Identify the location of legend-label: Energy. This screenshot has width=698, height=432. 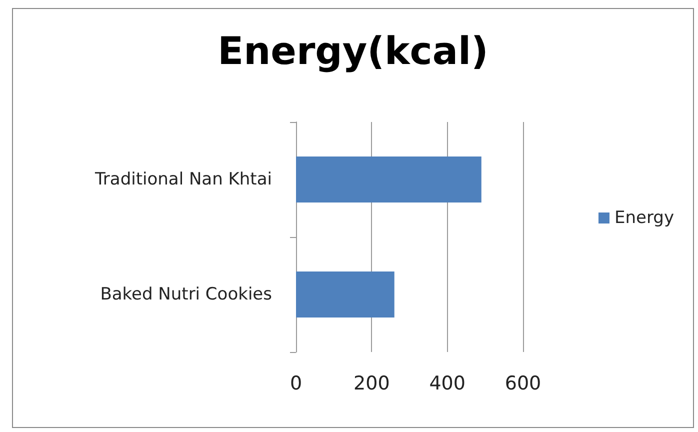
(644, 218).